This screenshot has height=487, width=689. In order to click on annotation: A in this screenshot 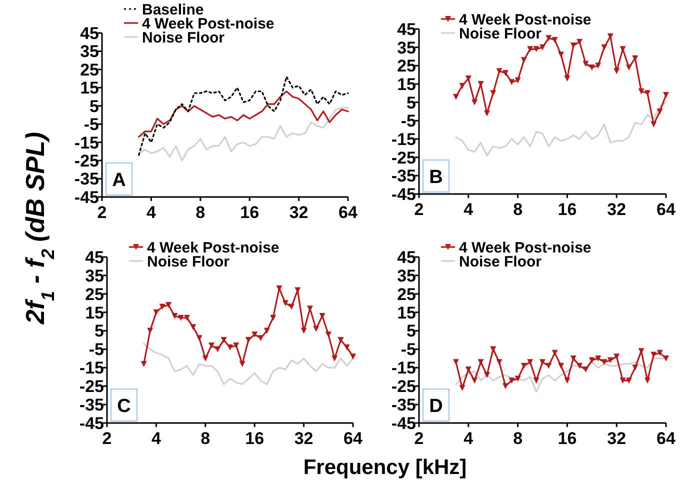, I will do `click(119, 180)`.